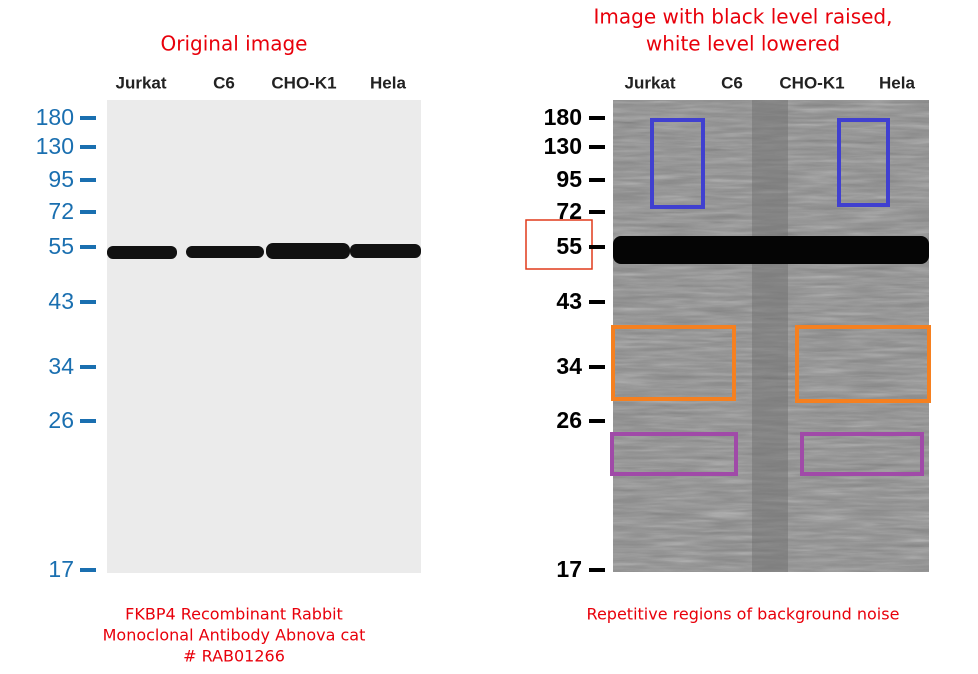 This screenshot has height=674, width=978. I want to click on lane-gap, so click(770, 336).